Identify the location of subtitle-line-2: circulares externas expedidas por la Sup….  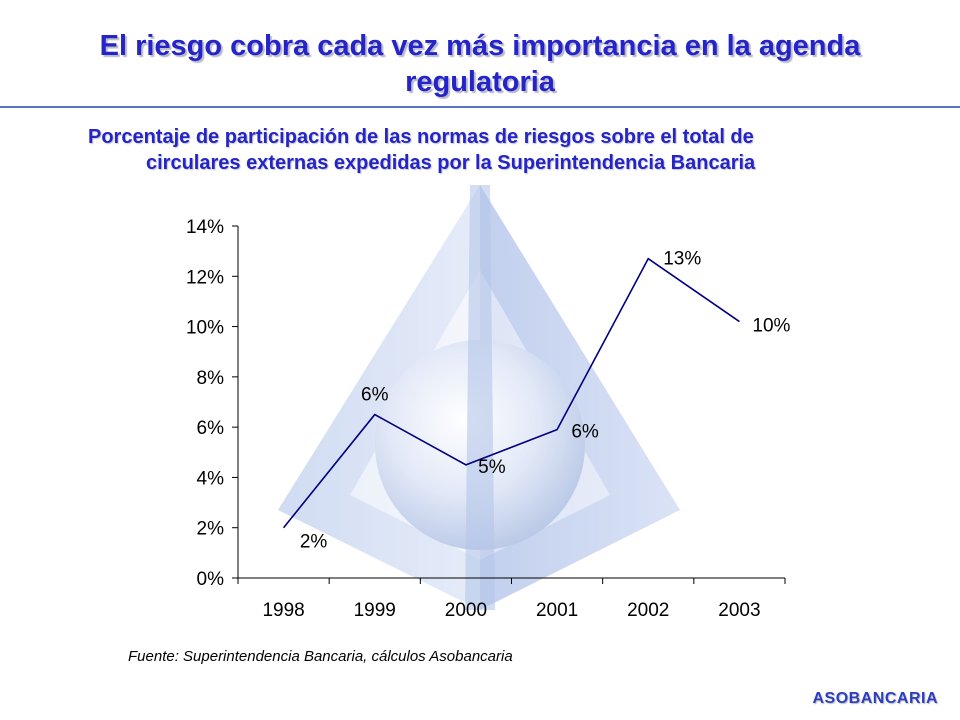
(451, 163).